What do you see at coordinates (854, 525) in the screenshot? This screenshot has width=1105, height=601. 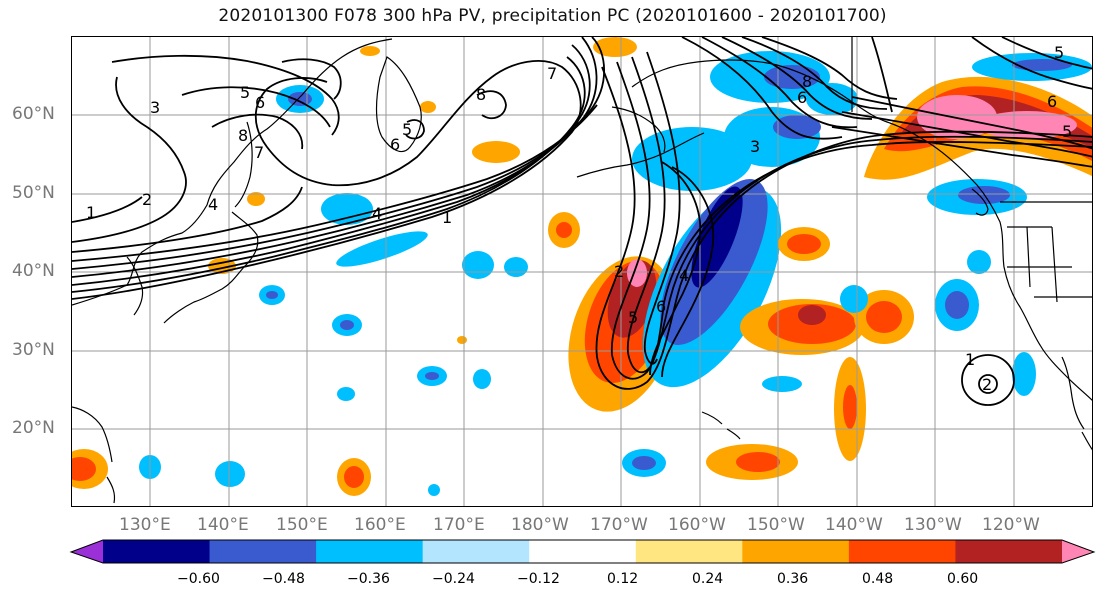 I see `lon-label-140w: 140°W` at bounding box center [854, 525].